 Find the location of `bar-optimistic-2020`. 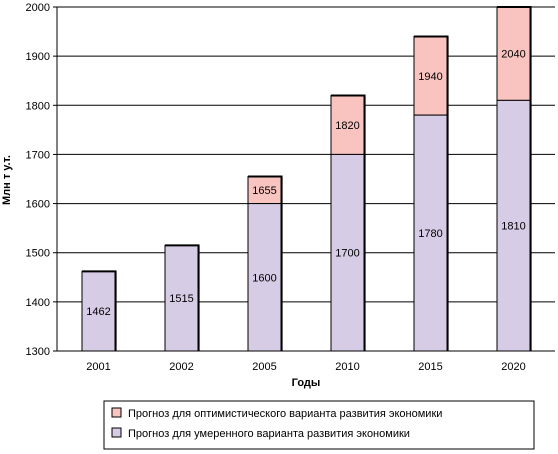

bar-optimistic-2020 is located at coordinates (513, 53).